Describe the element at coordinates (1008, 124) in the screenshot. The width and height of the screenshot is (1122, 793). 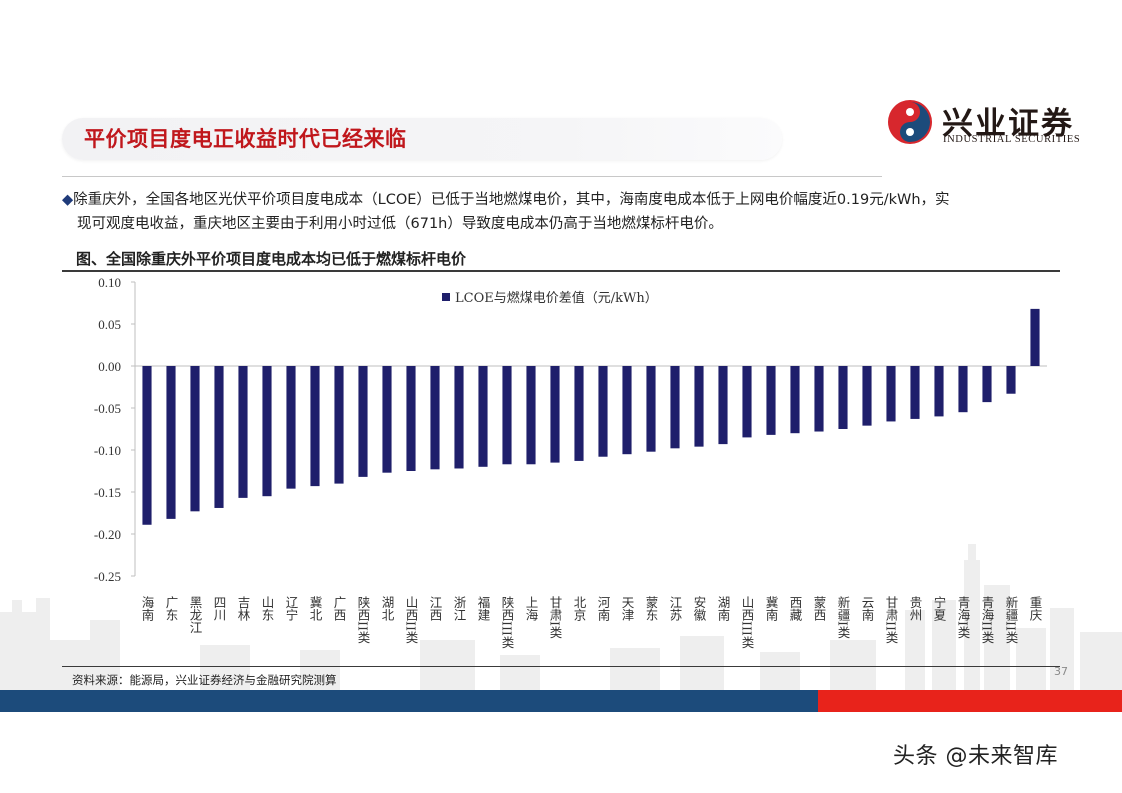
I see `brand-name-cn: 兴业证券` at that location.